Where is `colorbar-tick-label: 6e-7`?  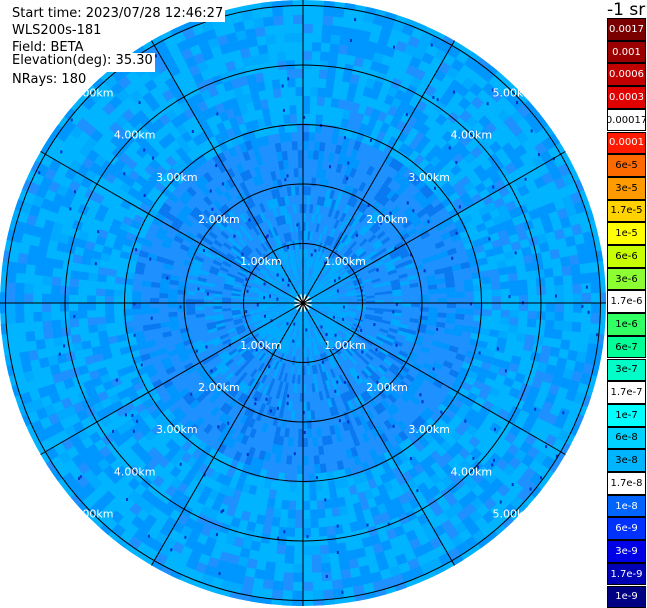
colorbar-tick-label: 6e-7 is located at coordinates (626, 347).